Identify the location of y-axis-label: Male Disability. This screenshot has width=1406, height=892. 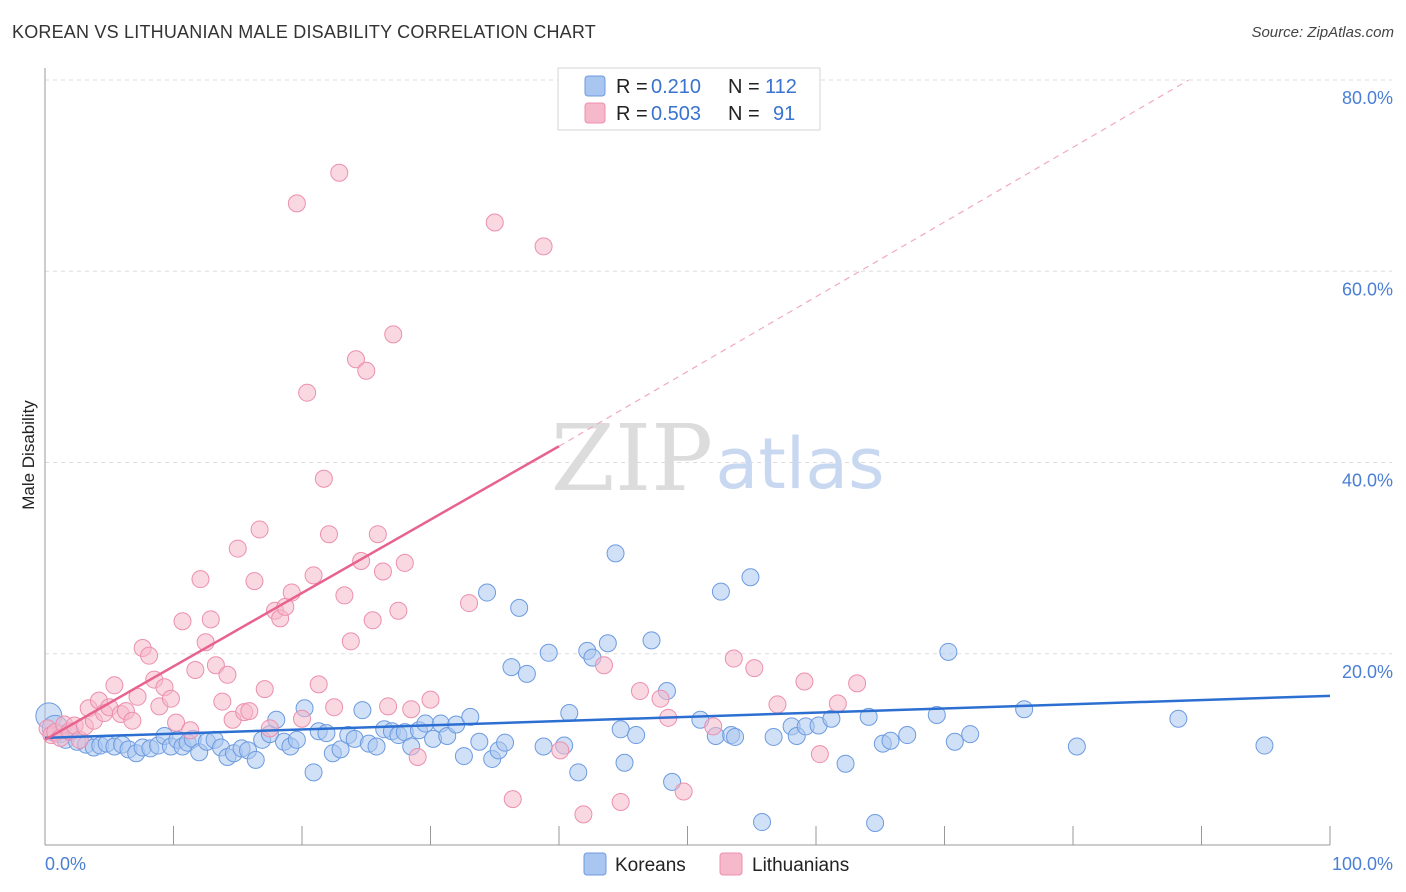
(28, 455).